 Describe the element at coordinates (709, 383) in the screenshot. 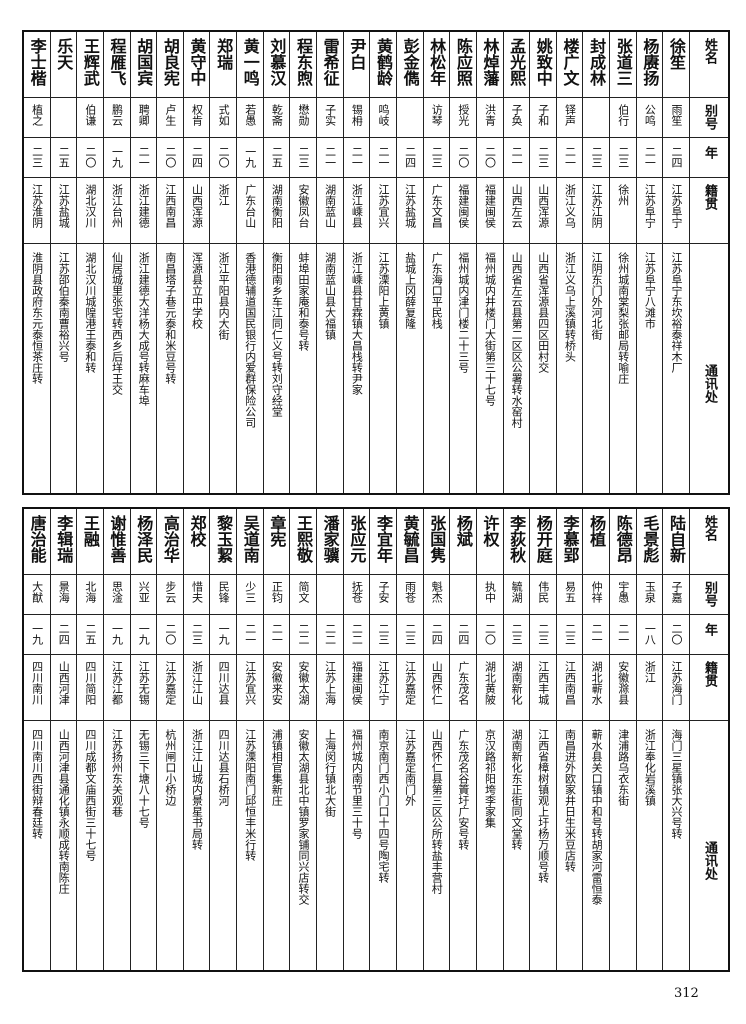

I see `header-address: 通讯处` at that location.